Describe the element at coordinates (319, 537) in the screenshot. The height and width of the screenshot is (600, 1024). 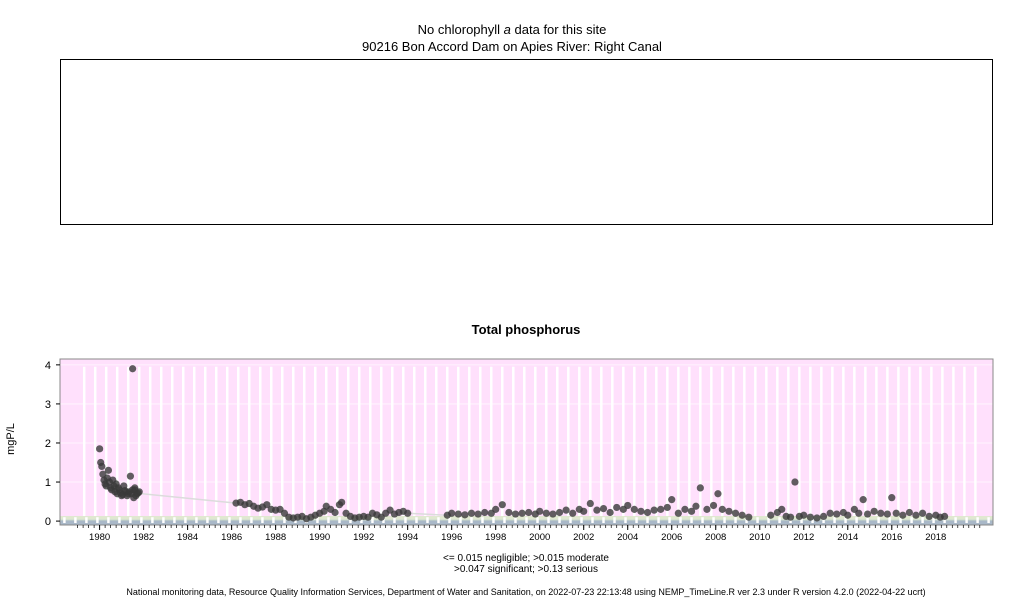
I see `x-tick-label: 1990` at that location.